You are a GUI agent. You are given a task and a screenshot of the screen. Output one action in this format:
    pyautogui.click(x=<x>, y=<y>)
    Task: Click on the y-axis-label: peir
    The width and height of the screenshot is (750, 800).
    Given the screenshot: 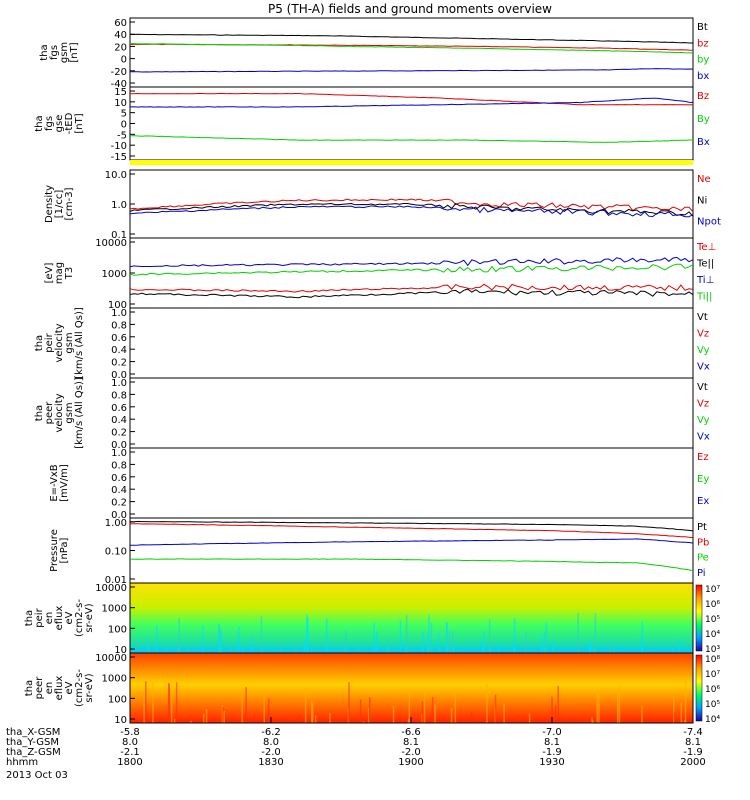 What is the action you would take?
    pyautogui.click(x=39, y=617)
    